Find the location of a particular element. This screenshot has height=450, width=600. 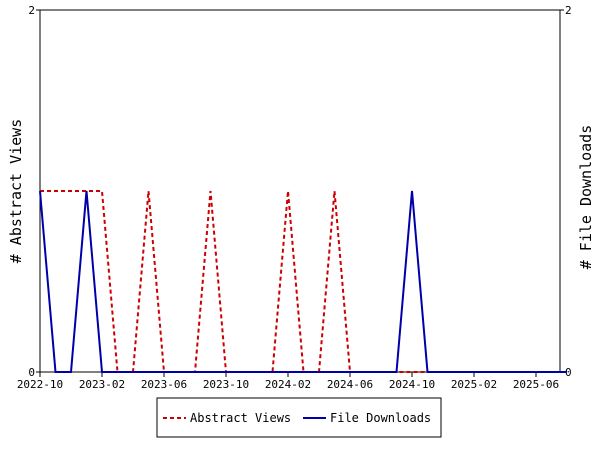

x-tick-label: 2024-06 is located at coordinates (350, 384).